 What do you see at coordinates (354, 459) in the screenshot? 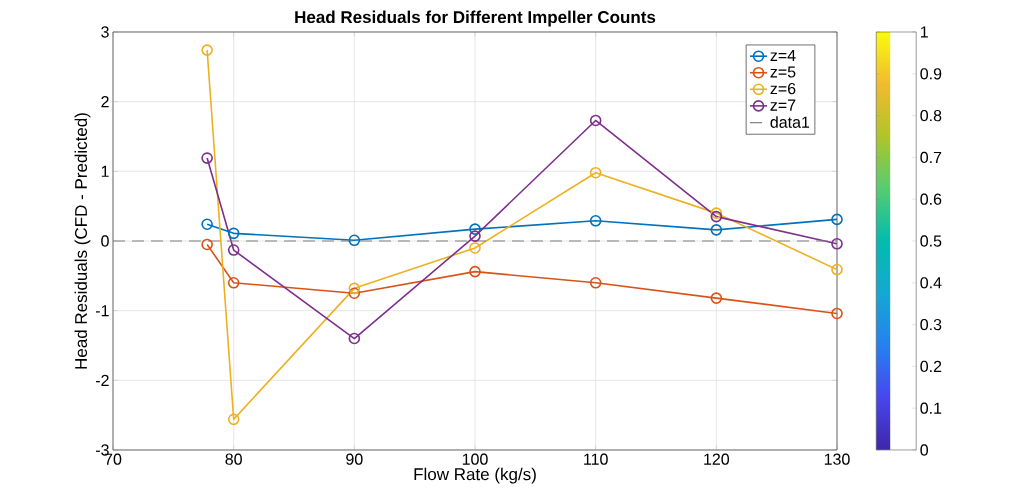
I see `x-tick-label: 90` at bounding box center [354, 459].